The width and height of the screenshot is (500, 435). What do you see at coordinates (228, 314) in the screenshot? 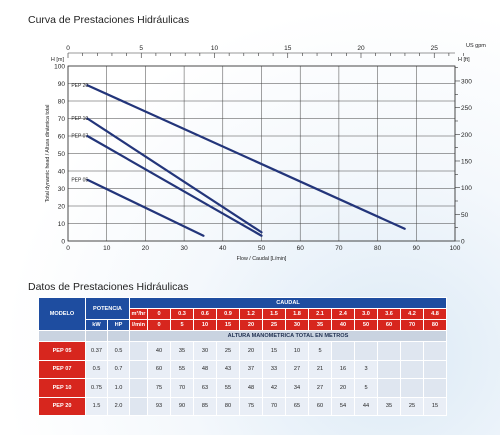
I see `flow-m3h-value: 0.9` at bounding box center [228, 314].